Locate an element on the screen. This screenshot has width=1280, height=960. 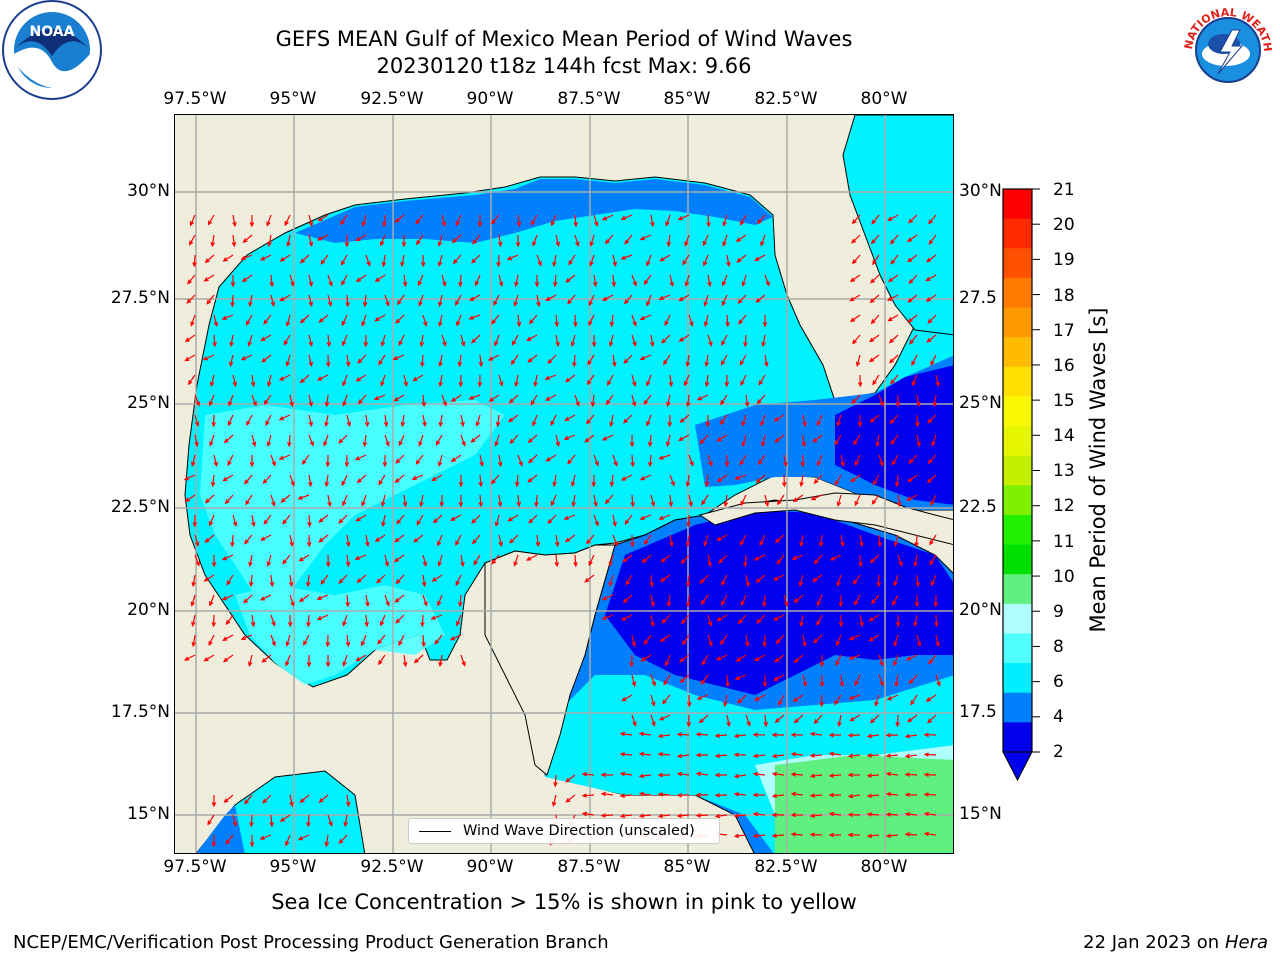
noaa-logo: NOAA is located at coordinates (52, 50).